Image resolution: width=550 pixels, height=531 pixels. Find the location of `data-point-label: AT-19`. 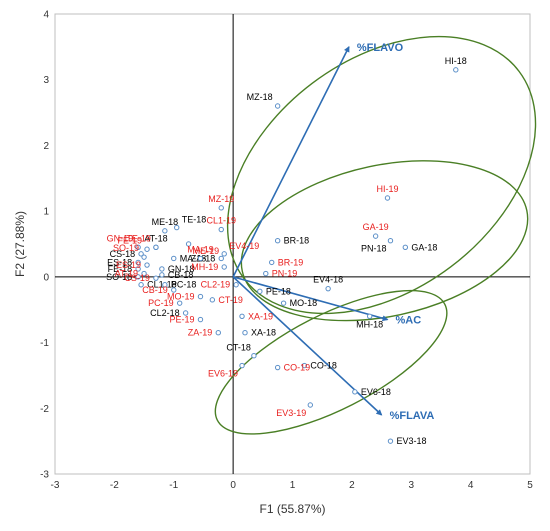

data-point-label: AT-19 is located at coordinates (126, 274).